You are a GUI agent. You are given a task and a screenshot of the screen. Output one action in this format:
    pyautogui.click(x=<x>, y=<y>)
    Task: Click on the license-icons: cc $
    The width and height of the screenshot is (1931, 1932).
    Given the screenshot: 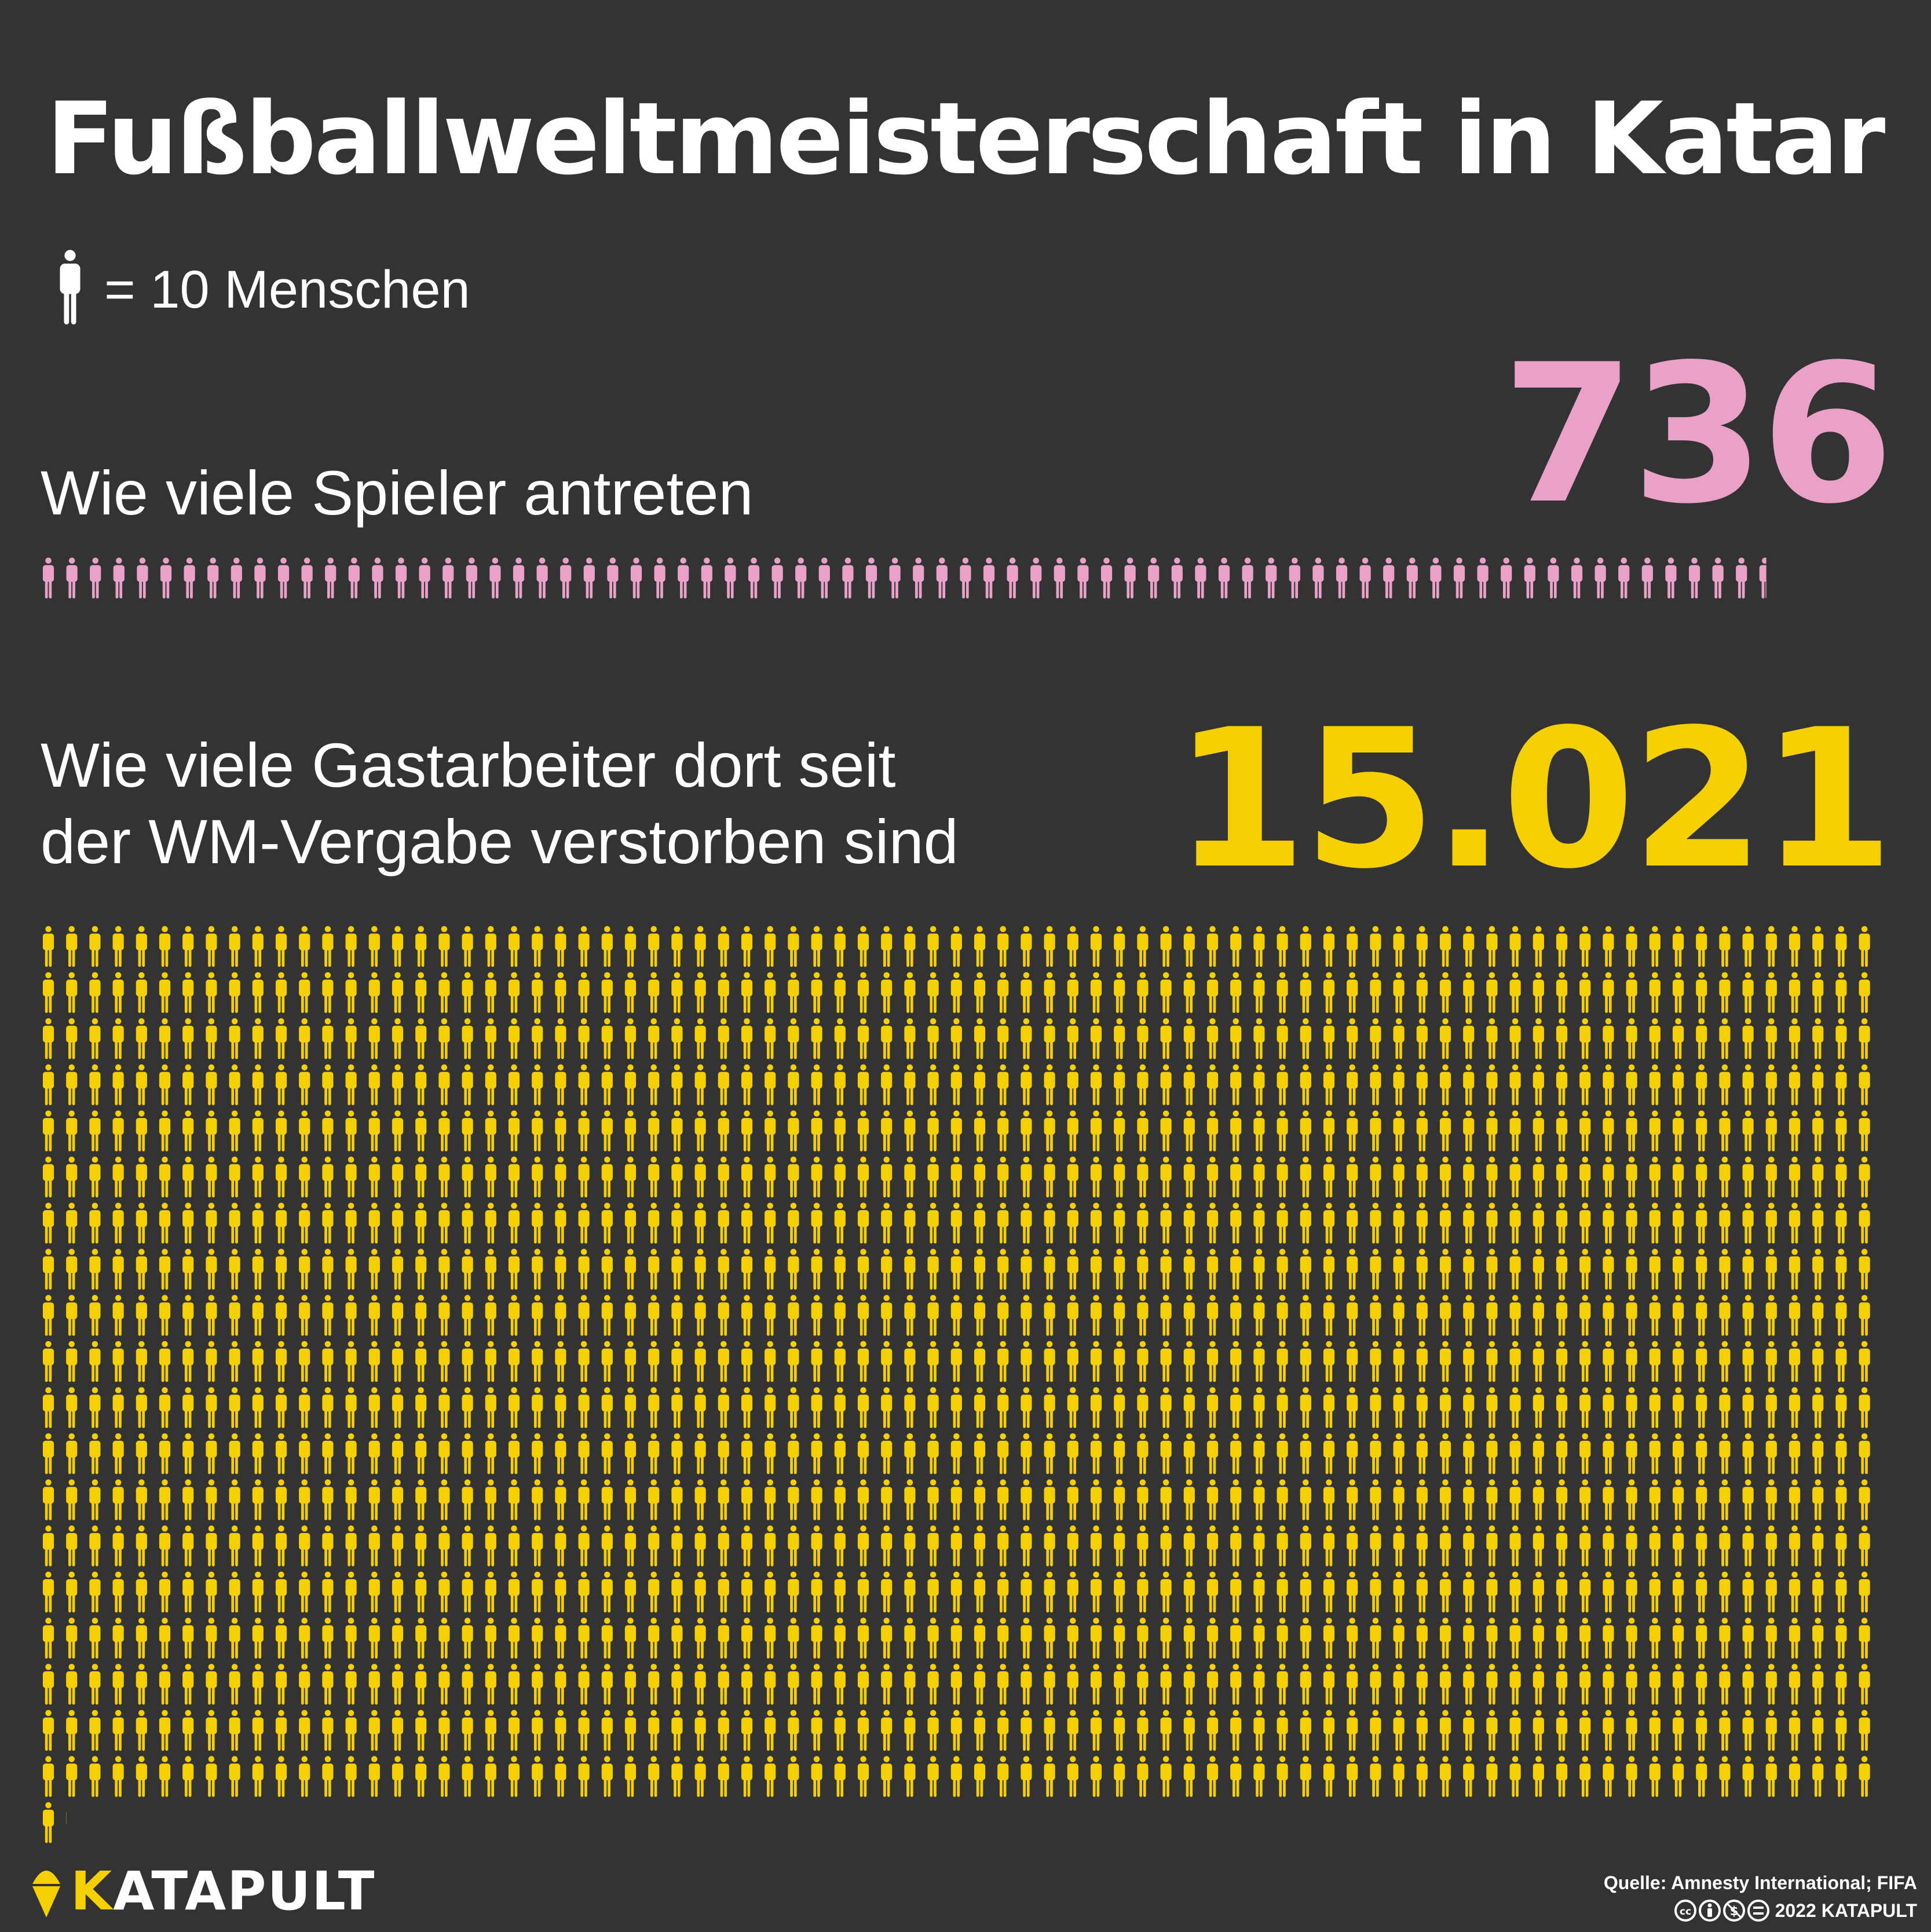 What is the action you would take?
    pyautogui.click(x=1722, y=1911)
    